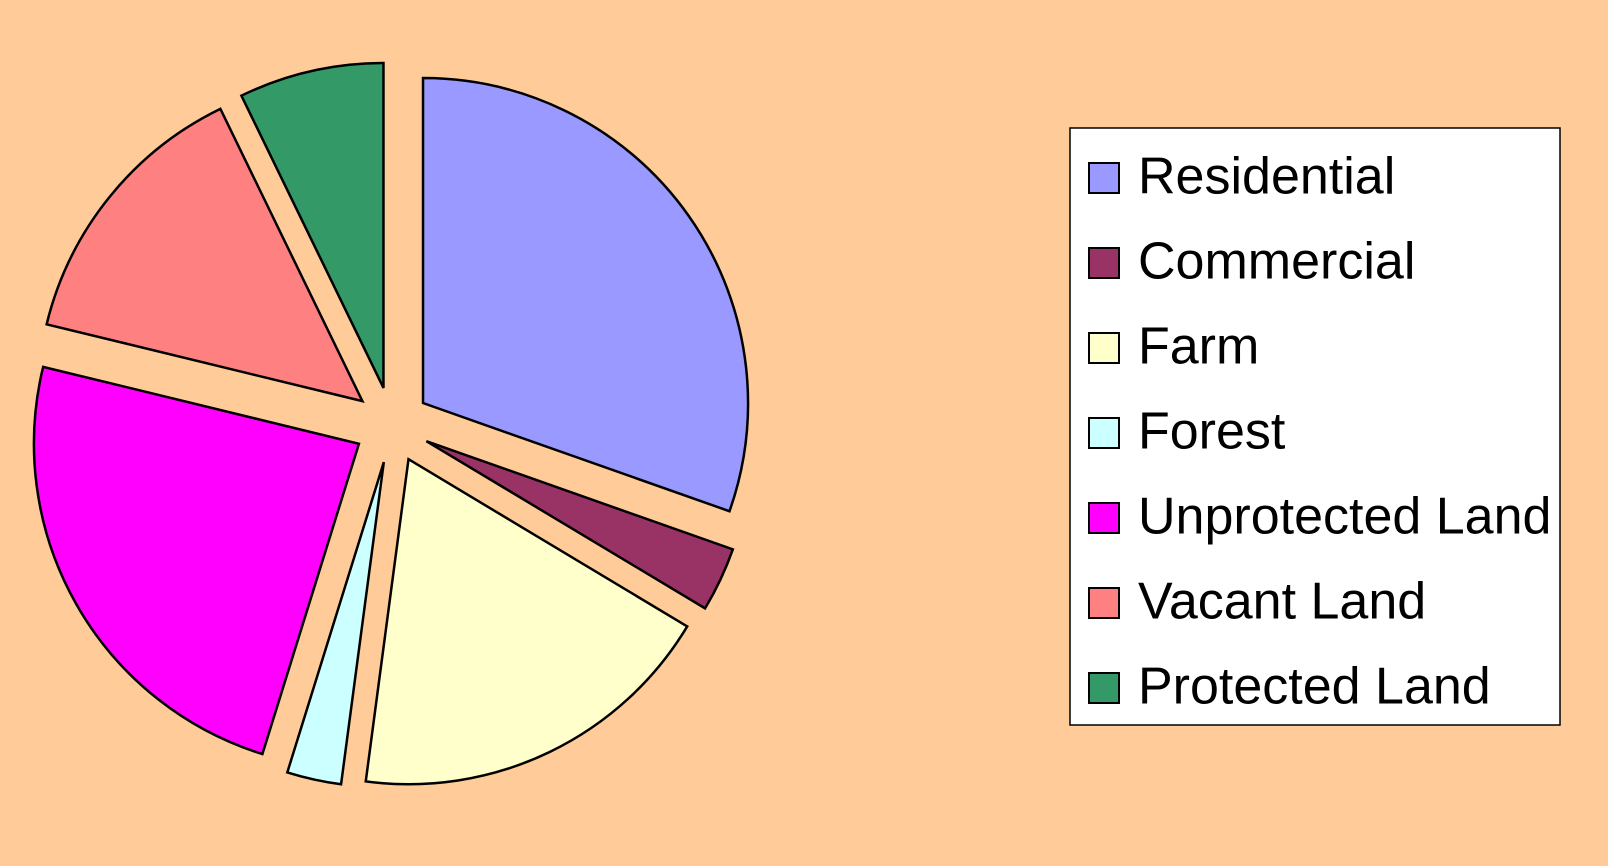  Describe the element at coordinates (1266, 177) in the screenshot. I see `legend-label: Residential` at that location.